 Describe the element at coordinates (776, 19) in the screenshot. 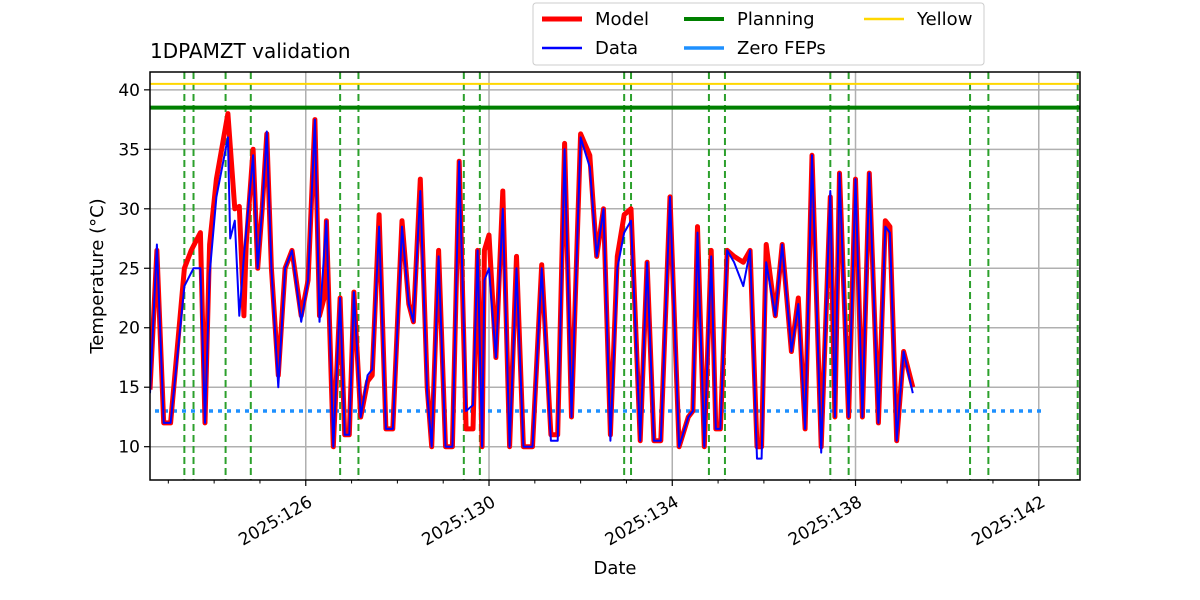

I see `legend-label: Planning` at that location.